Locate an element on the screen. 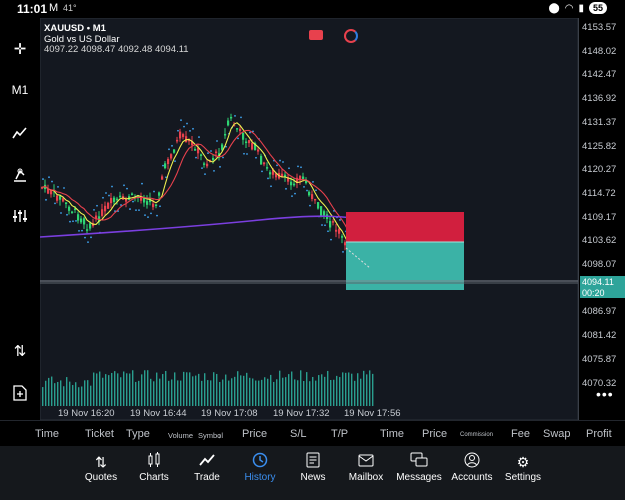 The width and height of the screenshot is (625, 500). add-document-icon is located at coordinates (20, 393).